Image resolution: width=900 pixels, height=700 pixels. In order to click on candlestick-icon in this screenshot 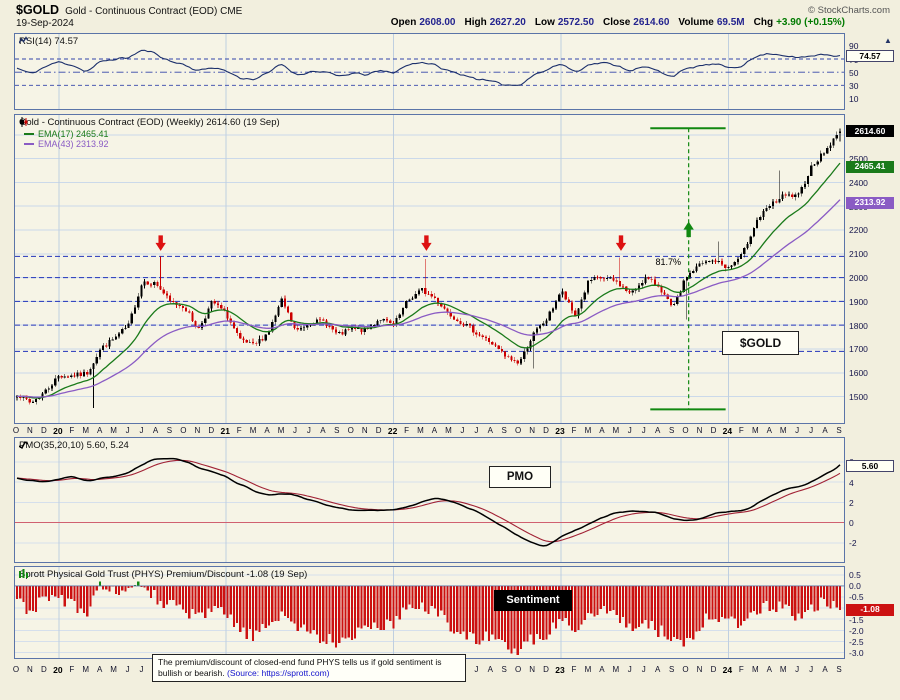, I will do `click(24, 122)`.